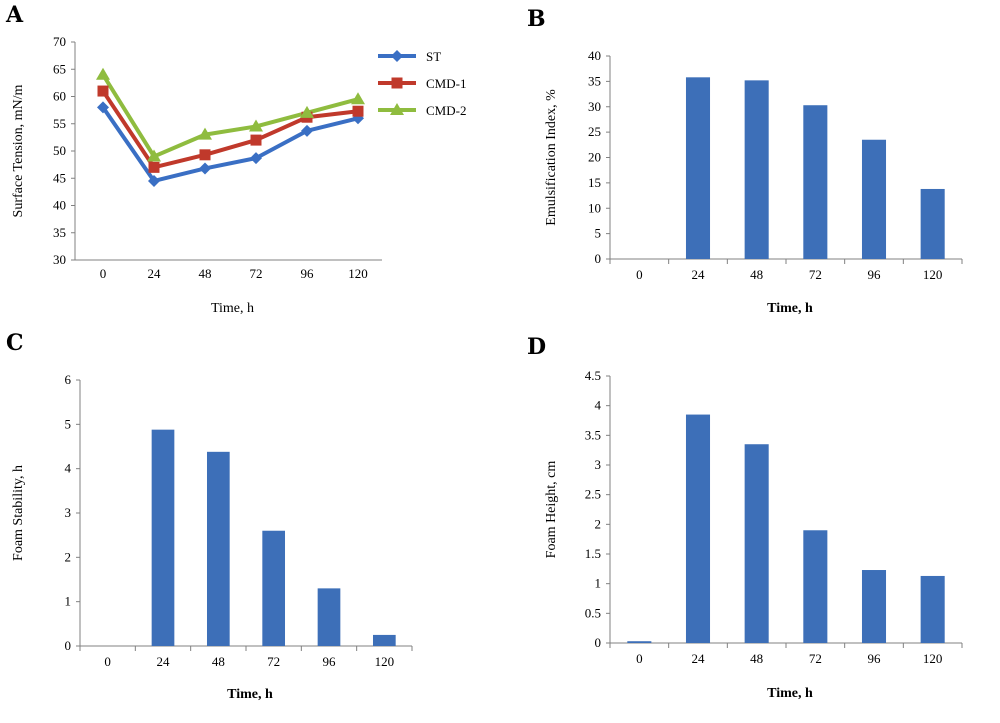  I want to click on legend-label-cmd-2: CMD-2, so click(446, 110).